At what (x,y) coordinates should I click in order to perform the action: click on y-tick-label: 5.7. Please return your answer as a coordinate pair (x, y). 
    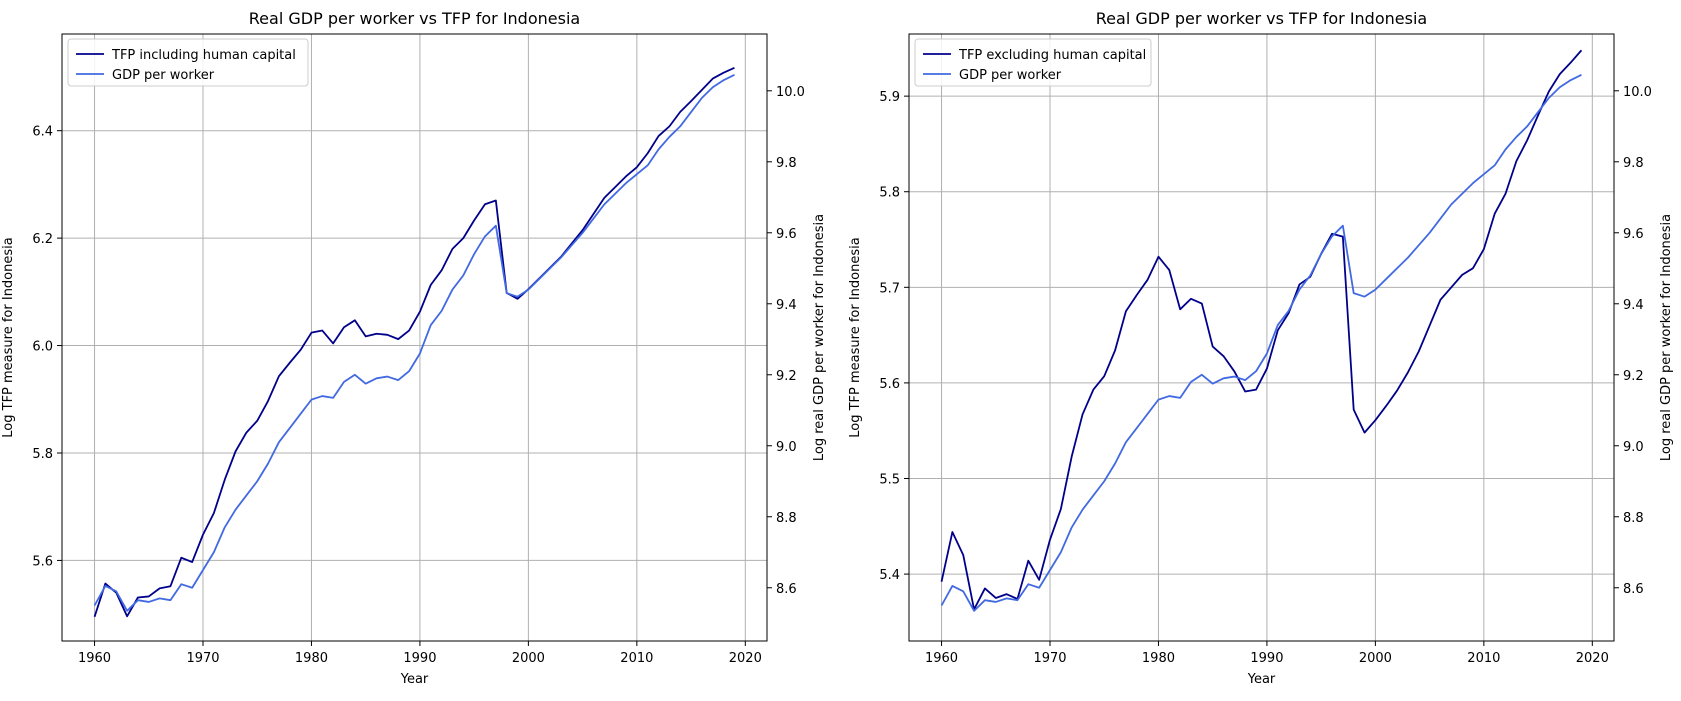
    Looking at the image, I should click on (889, 288).